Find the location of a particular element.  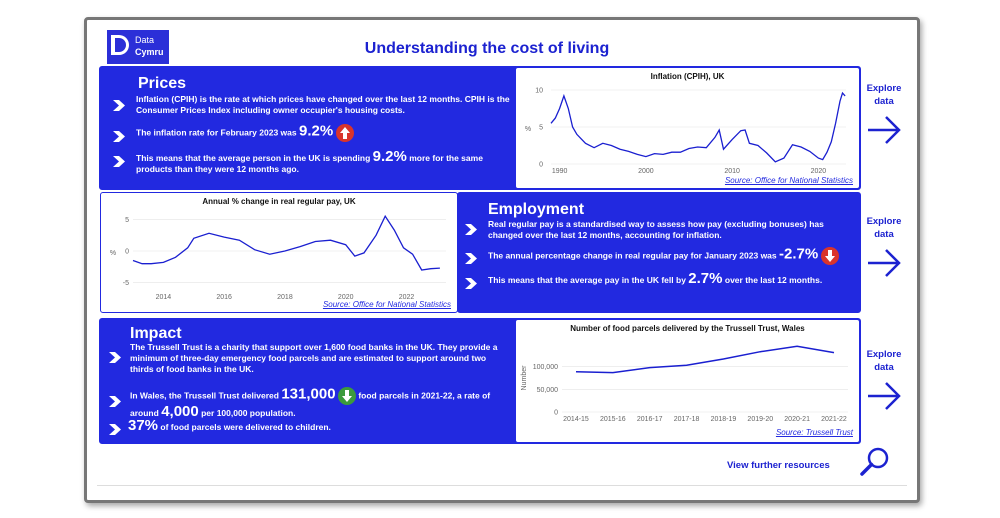

employment-heading: Employment is located at coordinates (536, 209).